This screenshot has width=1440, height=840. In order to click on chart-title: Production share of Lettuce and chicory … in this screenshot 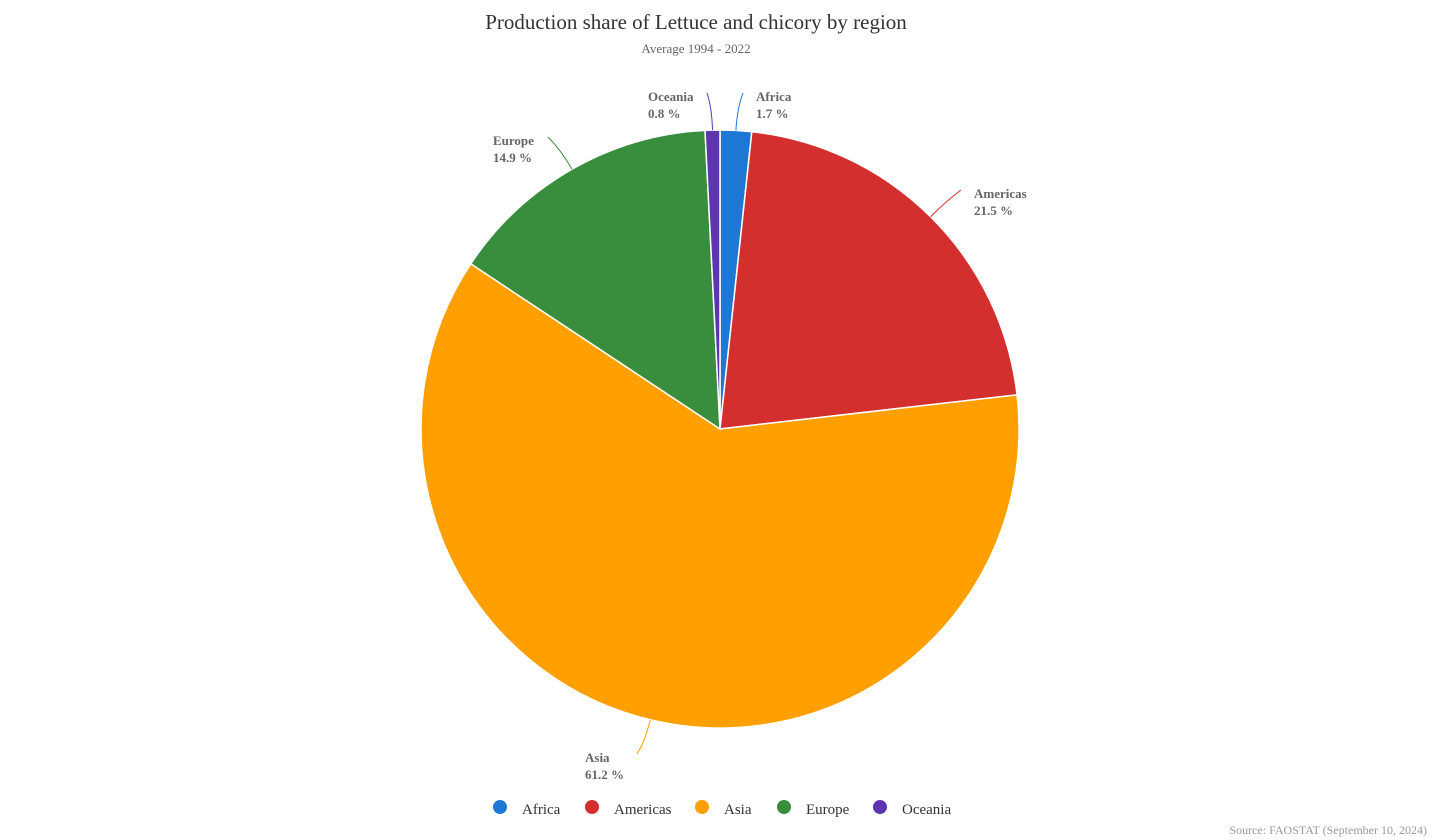, I will do `click(696, 22)`.